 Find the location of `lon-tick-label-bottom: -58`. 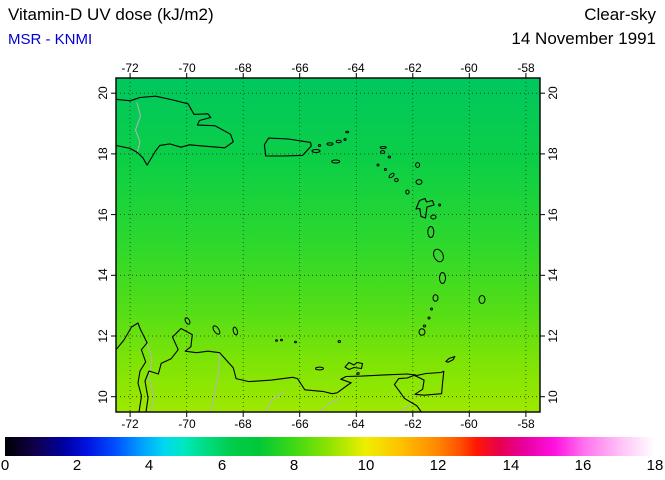

lon-tick-label-bottom: -58 is located at coordinates (526, 424).